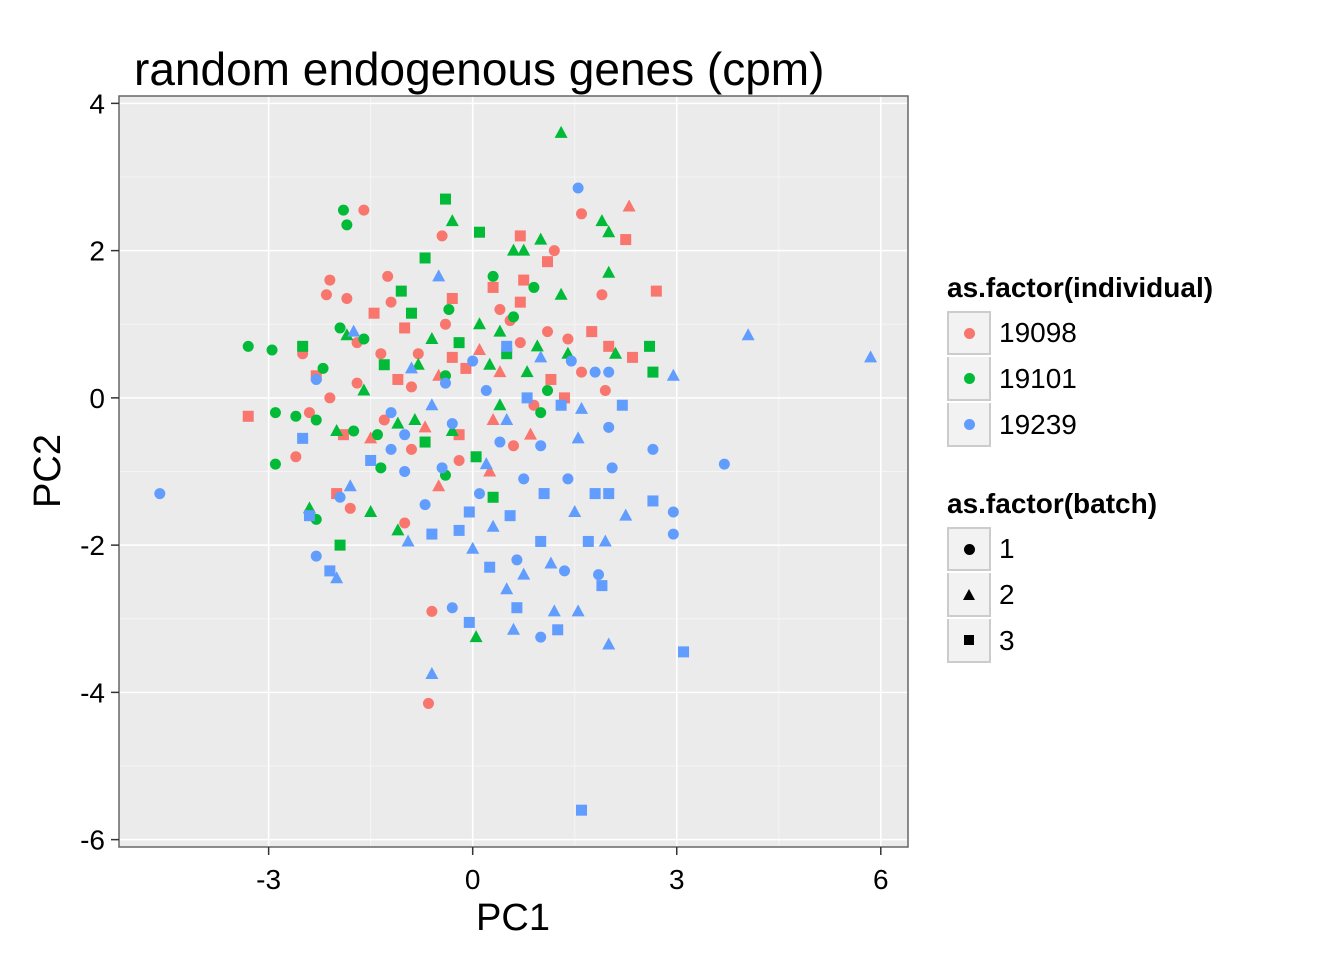 The image size is (1344, 960). I want to click on square-shape, so click(969, 640).